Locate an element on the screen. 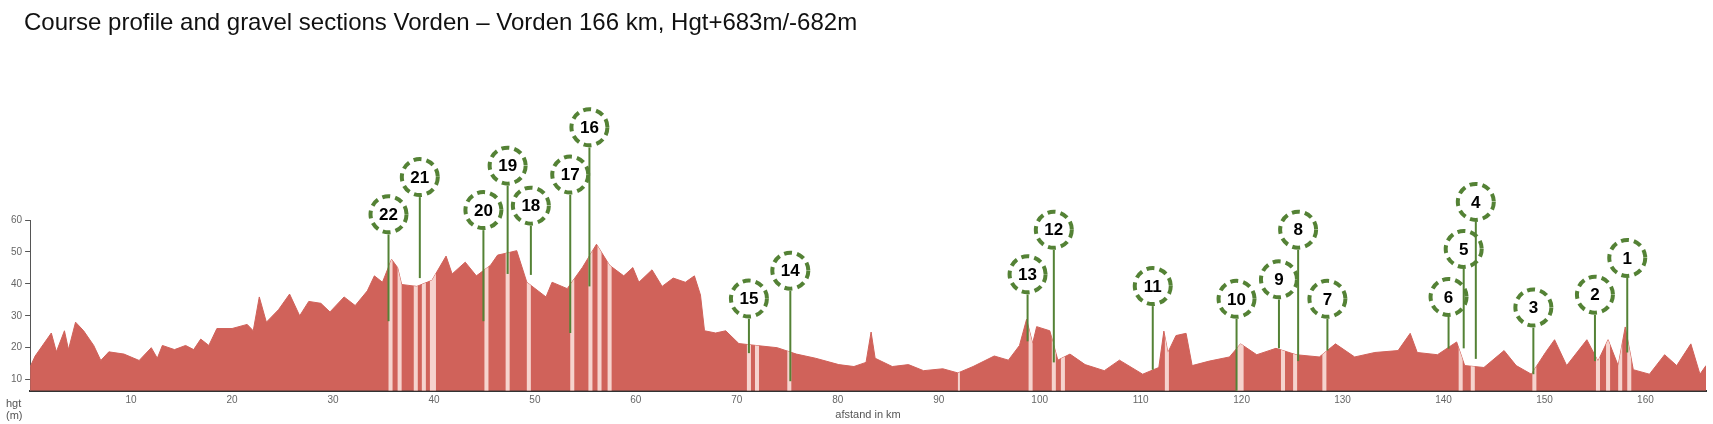 Image resolution: width=1713 pixels, height=424 pixels. annotation: 8 is located at coordinates (1298, 230).